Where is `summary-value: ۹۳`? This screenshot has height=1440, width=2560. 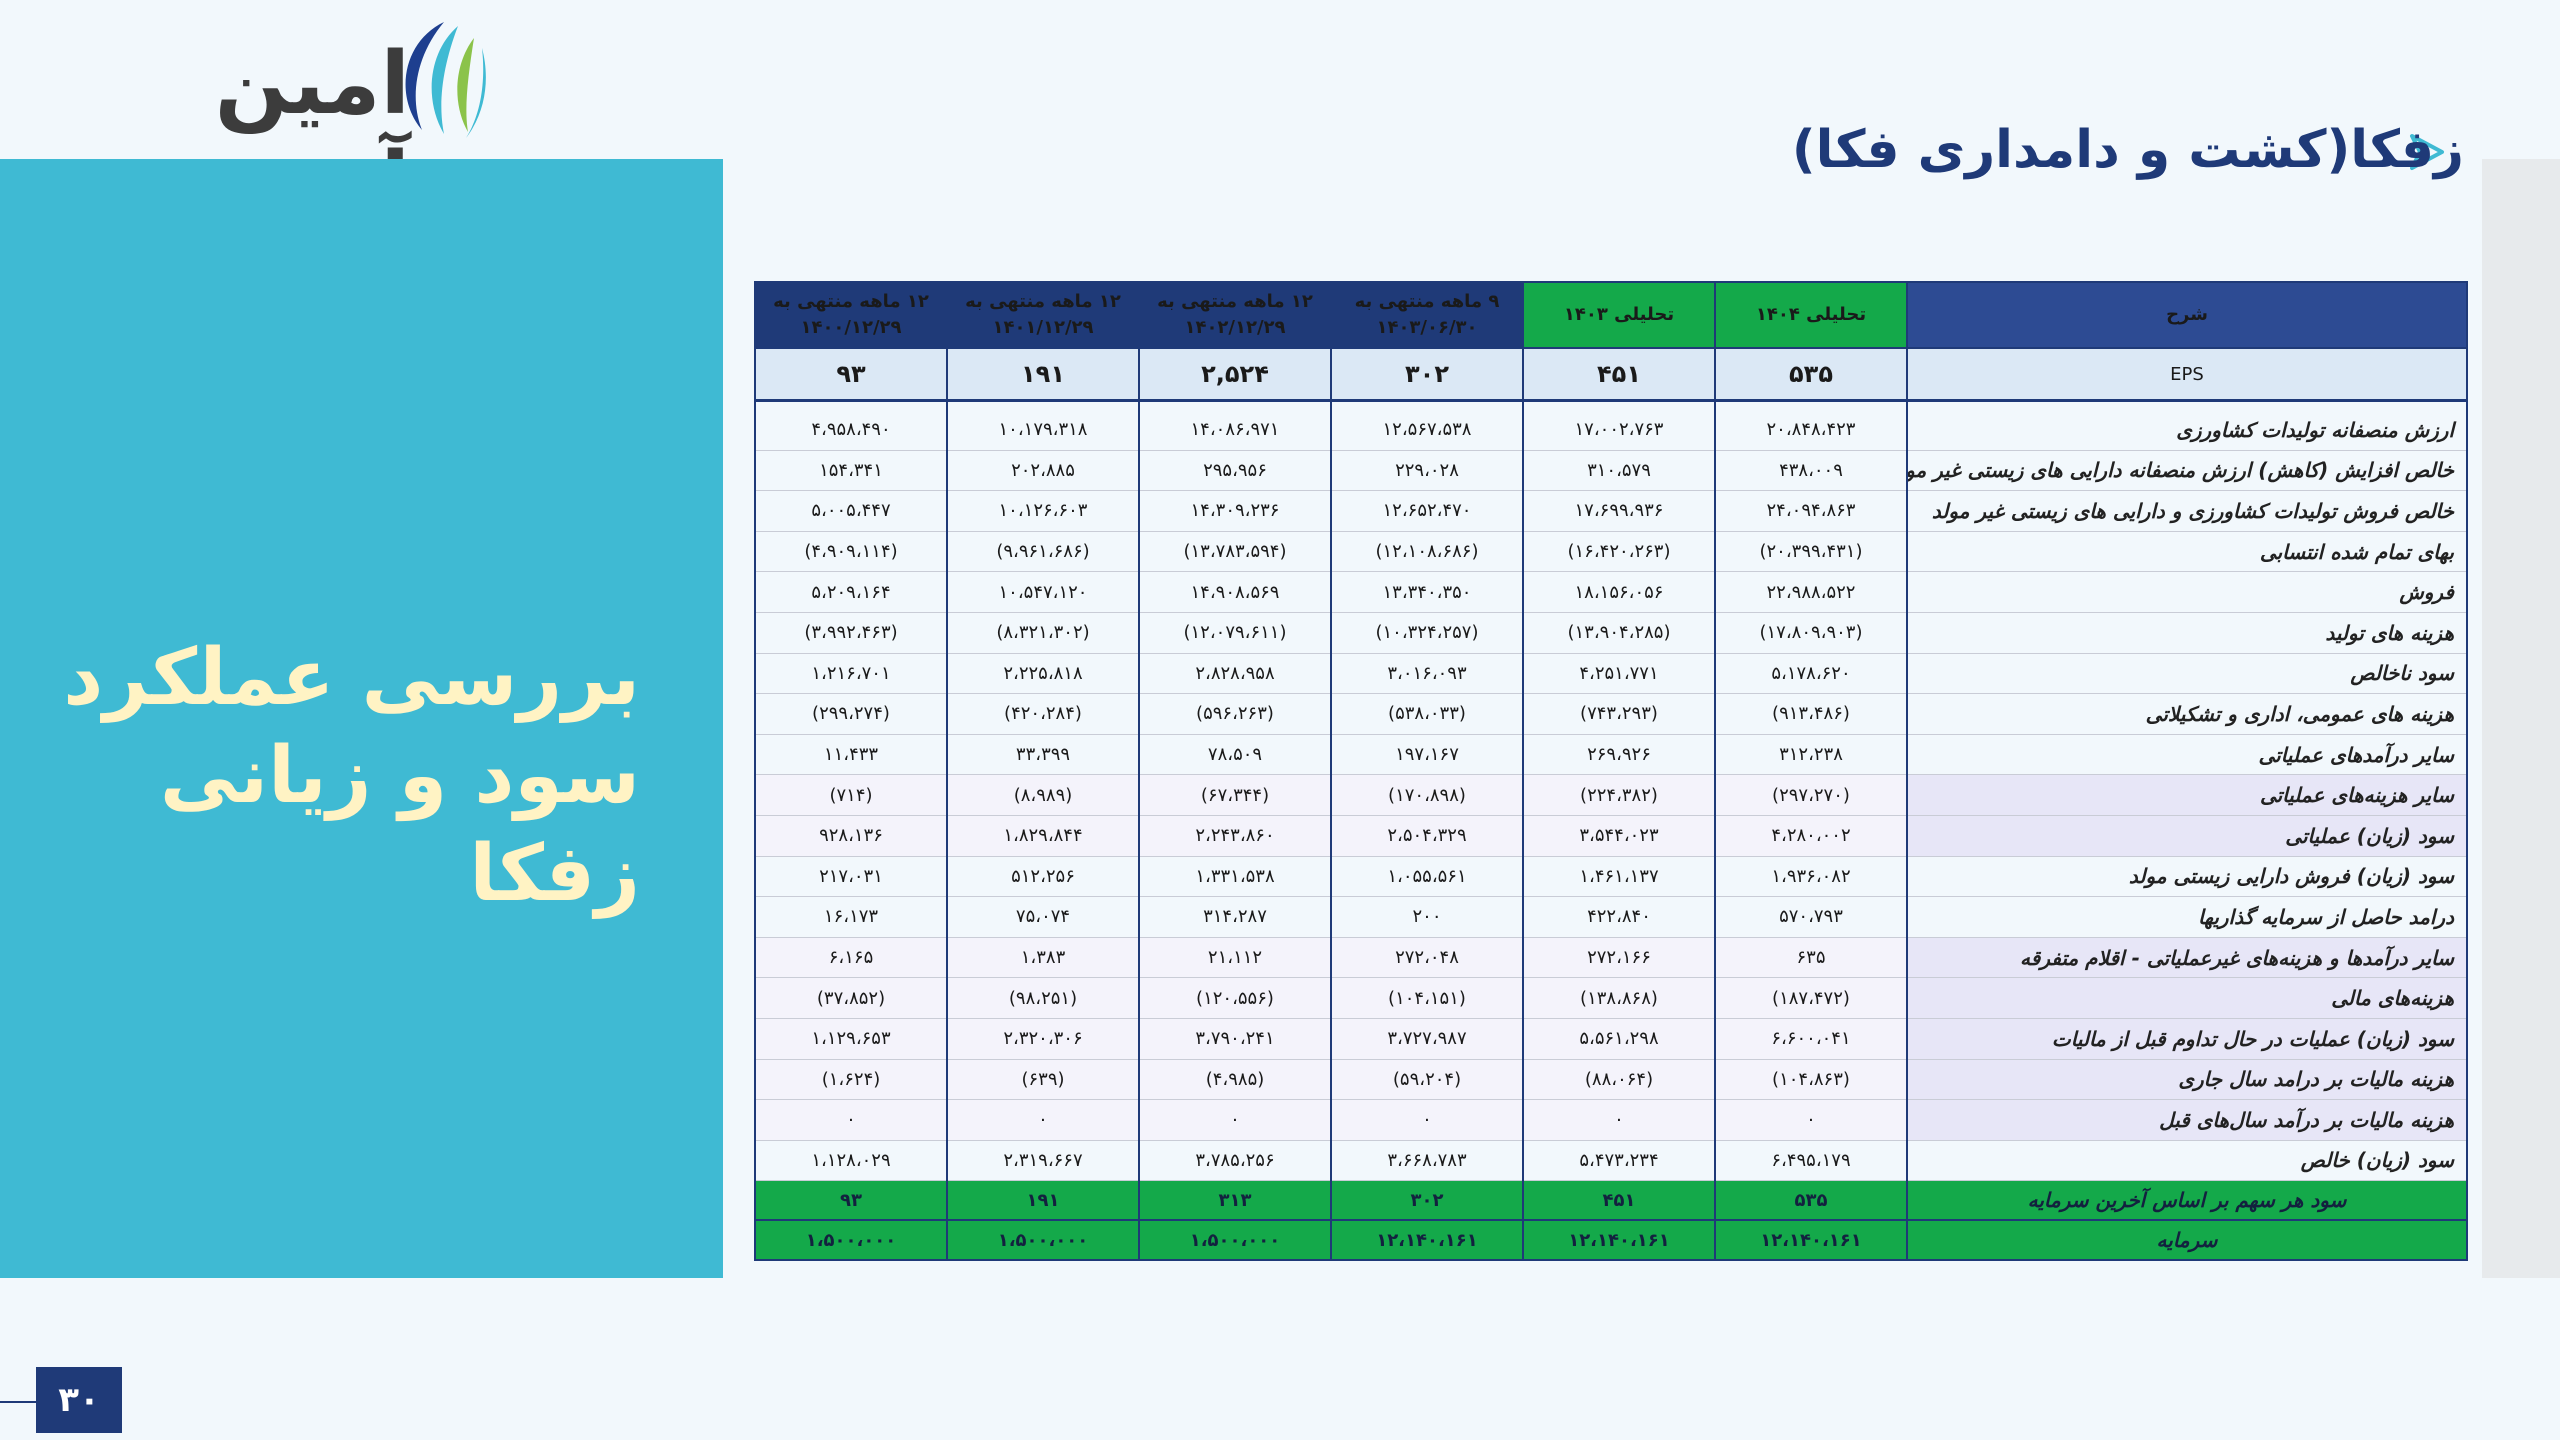 summary-value: ۹۳ is located at coordinates (850, 1201).